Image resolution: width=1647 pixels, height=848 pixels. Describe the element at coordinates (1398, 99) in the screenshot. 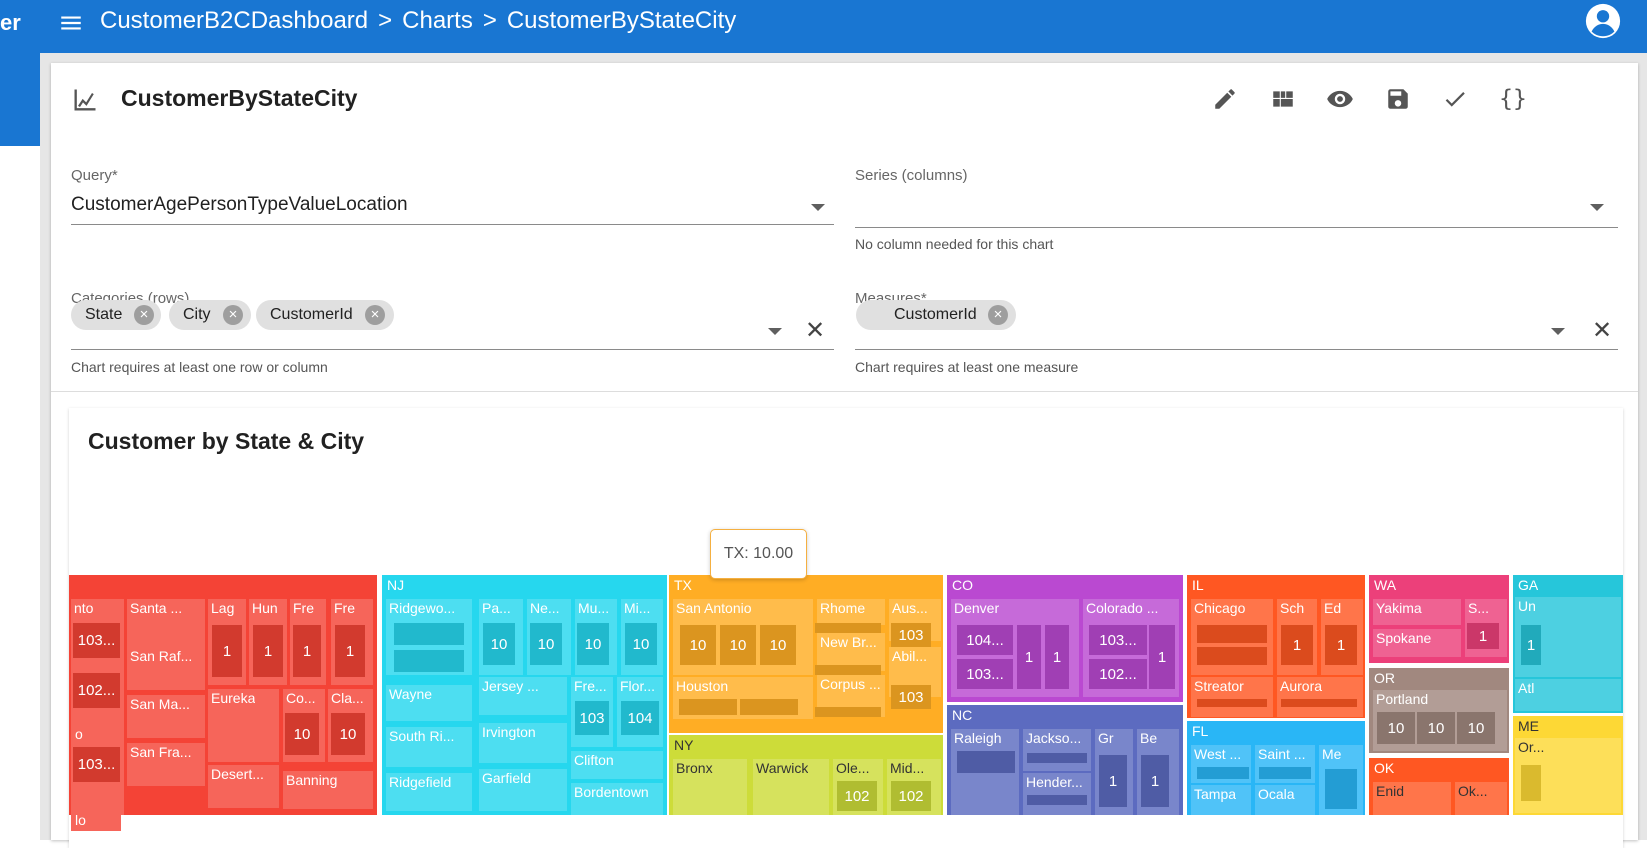

I see `save-button` at that location.